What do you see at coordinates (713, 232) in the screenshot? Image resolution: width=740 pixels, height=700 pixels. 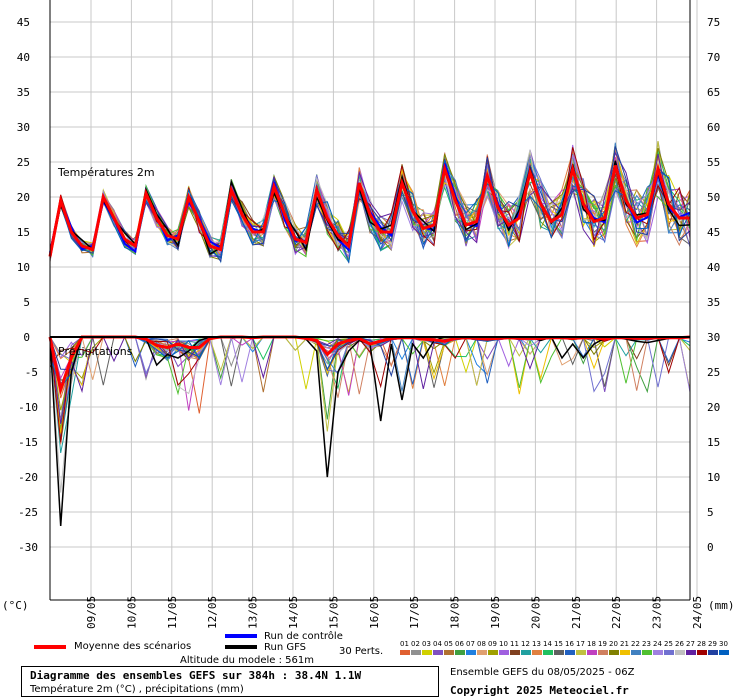 I see `temp-right-tick: 45` at bounding box center [713, 232].